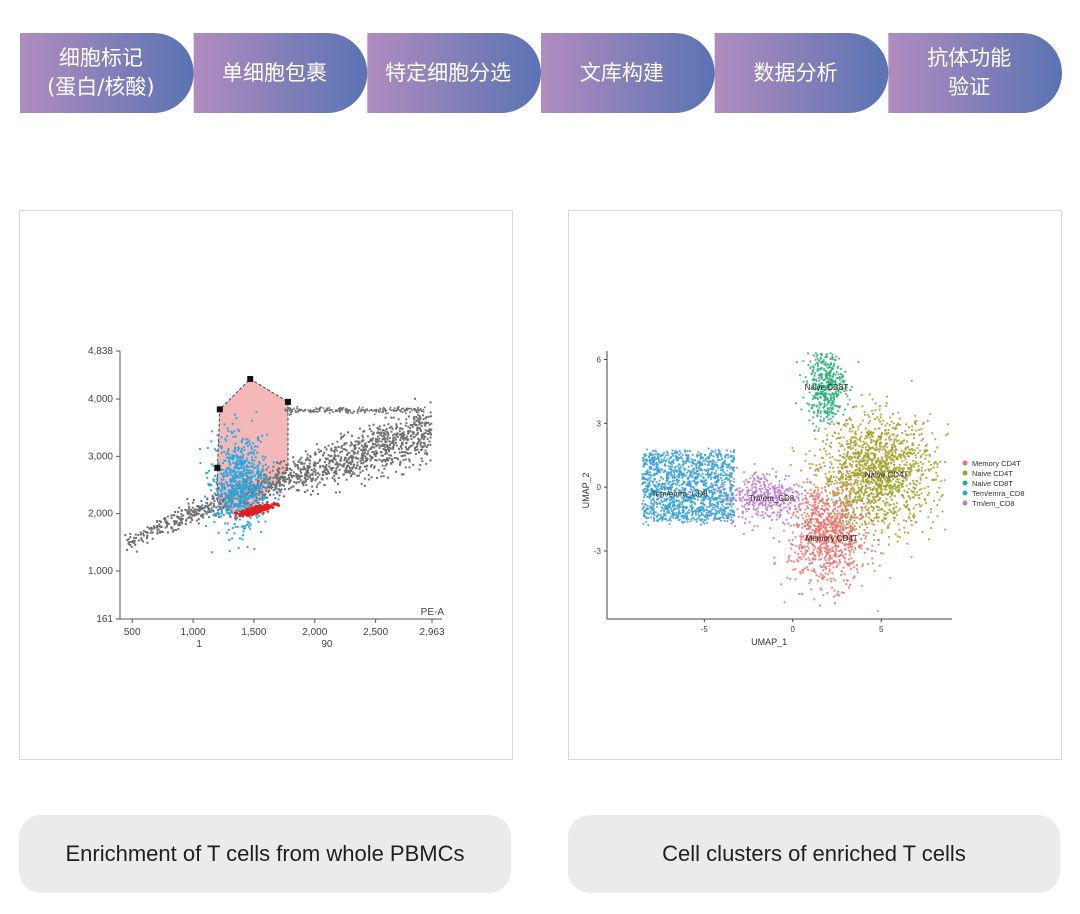  I want to click on y-tick-label: 161, so click(104, 619).